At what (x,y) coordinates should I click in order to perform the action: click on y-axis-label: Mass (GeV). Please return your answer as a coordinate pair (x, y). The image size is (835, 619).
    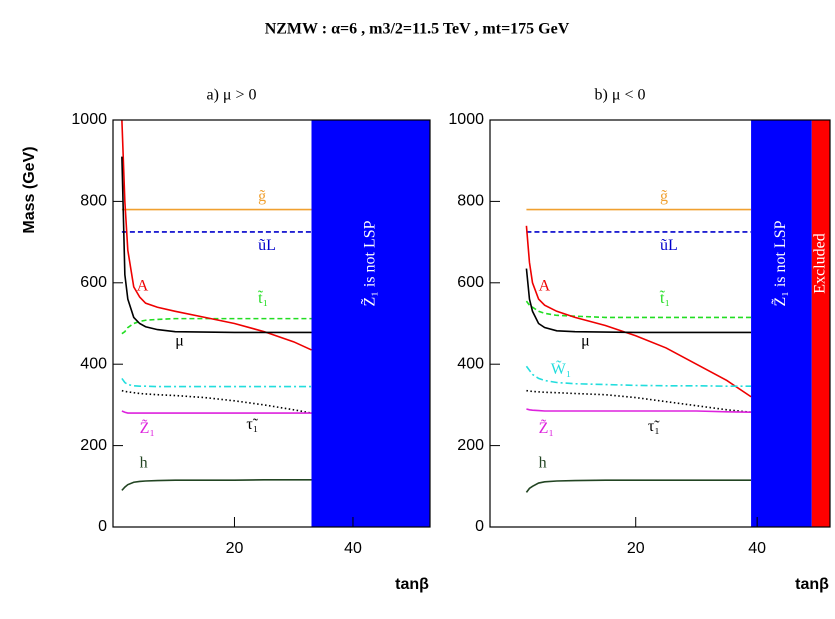
    Looking at the image, I should click on (29, 189).